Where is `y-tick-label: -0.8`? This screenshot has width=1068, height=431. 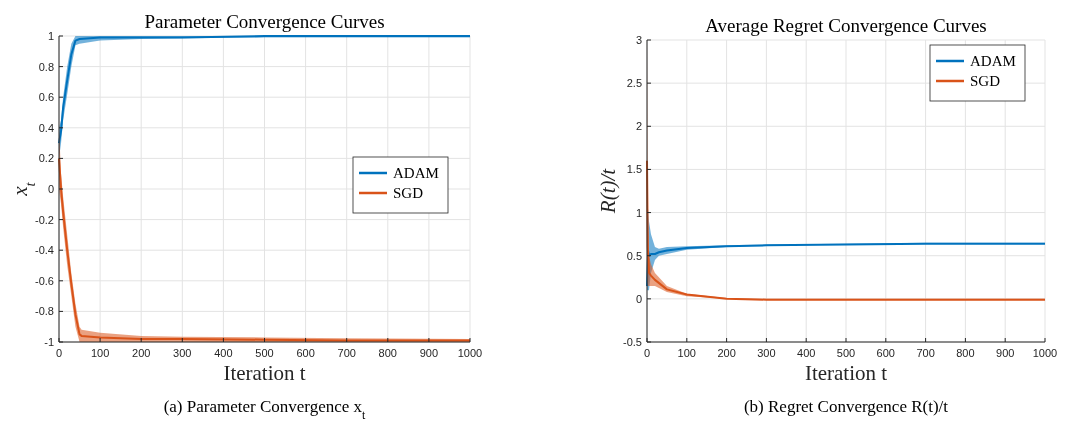
y-tick-label: -0.8 is located at coordinates (44, 311).